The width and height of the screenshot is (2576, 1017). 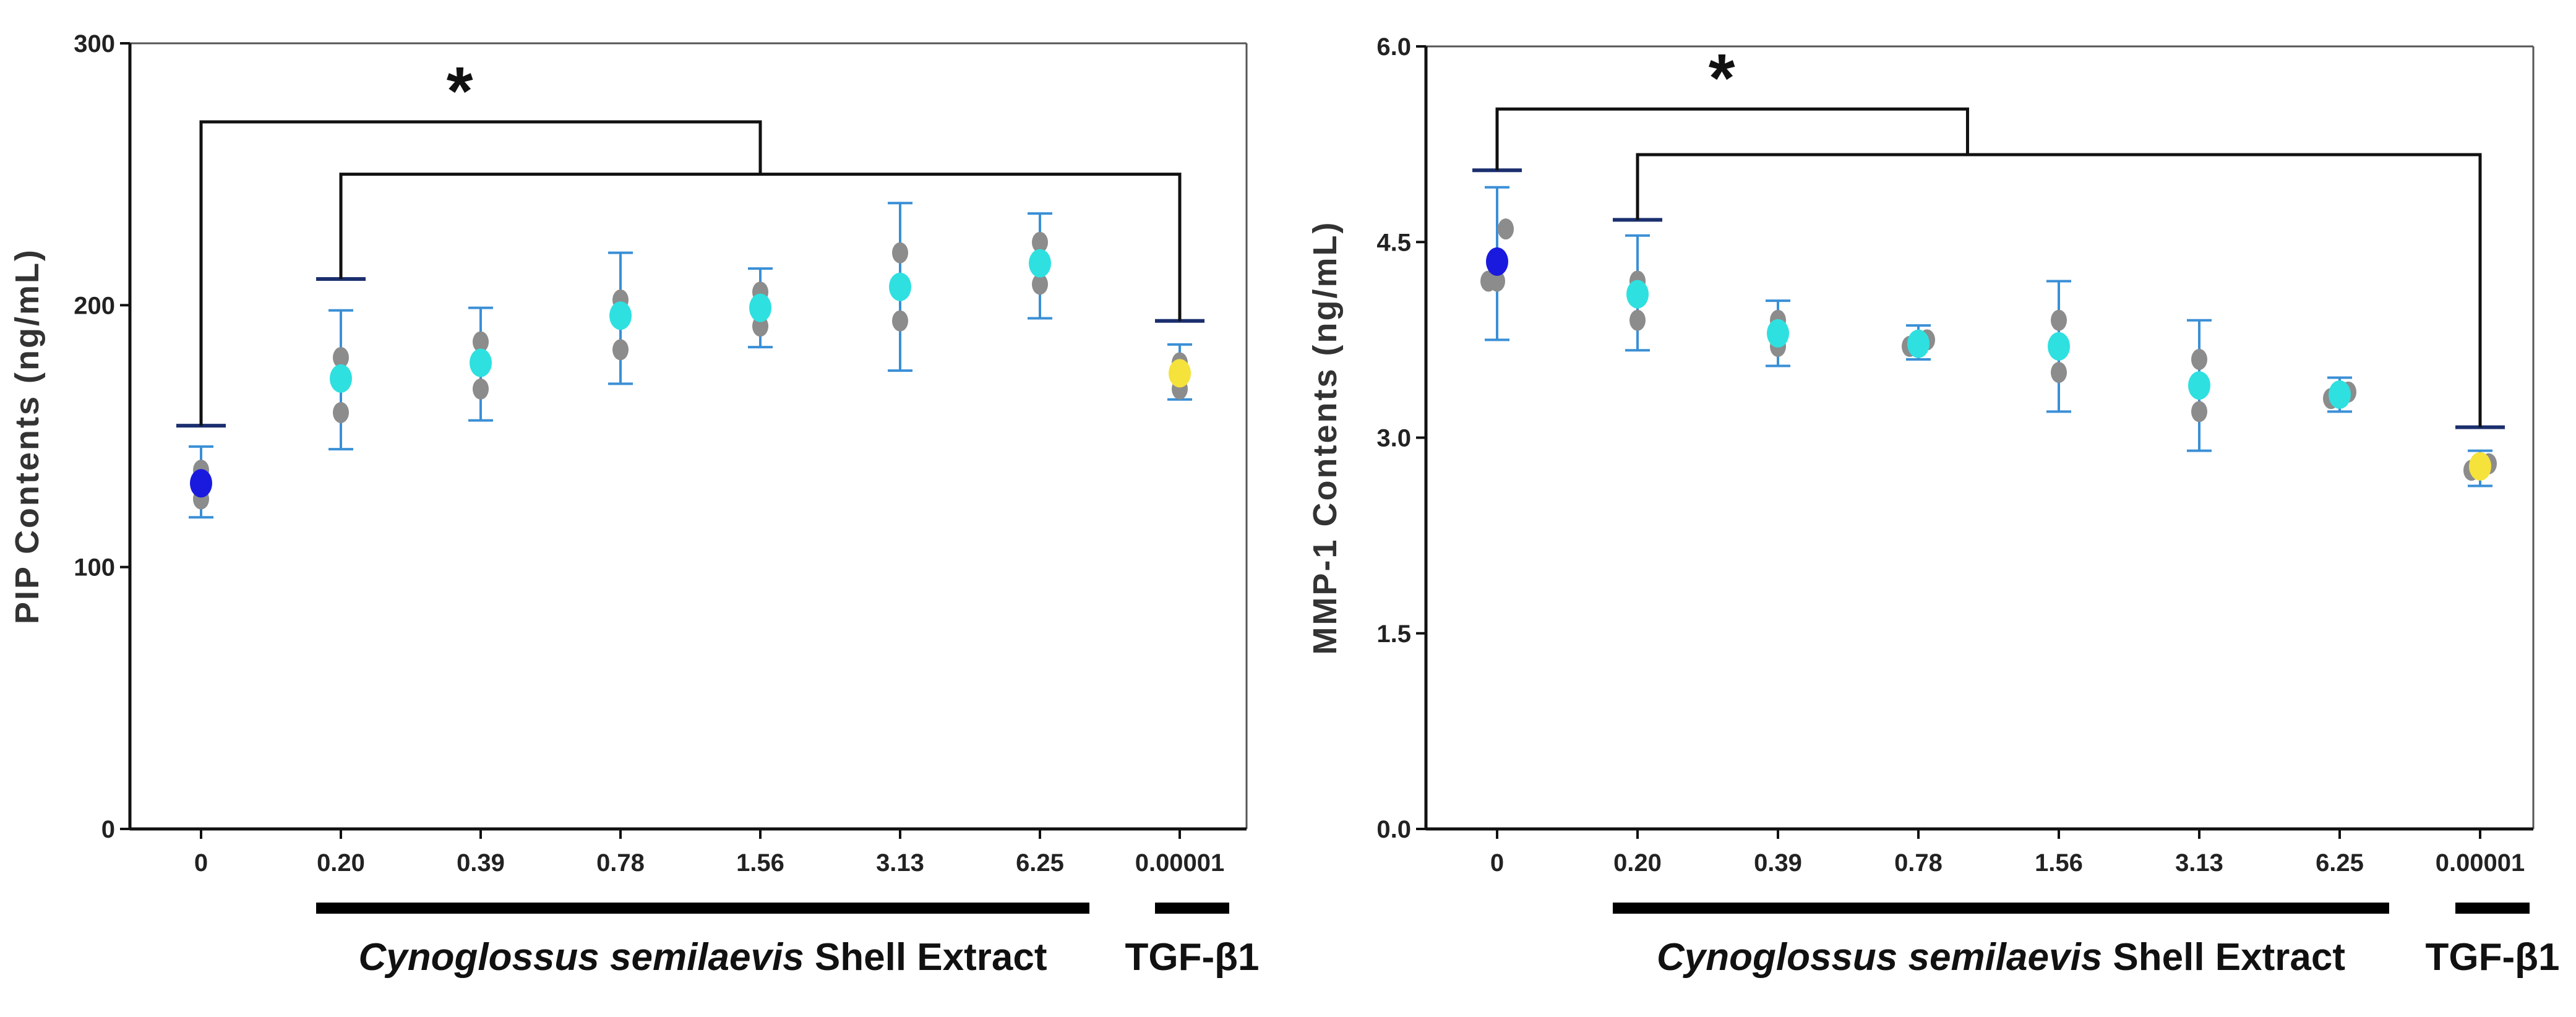 What do you see at coordinates (1393, 242) in the screenshot?
I see `y-tick-label: 4.5` at bounding box center [1393, 242].